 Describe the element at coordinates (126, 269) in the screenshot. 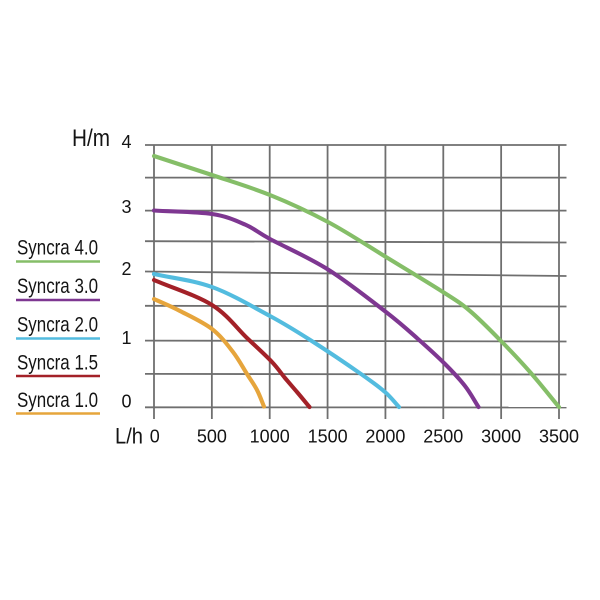

I see `svg-text: 2` at that location.